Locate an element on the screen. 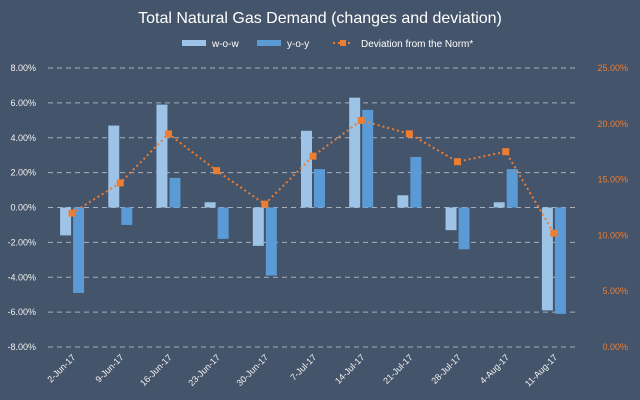 This screenshot has width=640, height=400. y-left-tick-label: 6.00% is located at coordinates (23, 103).